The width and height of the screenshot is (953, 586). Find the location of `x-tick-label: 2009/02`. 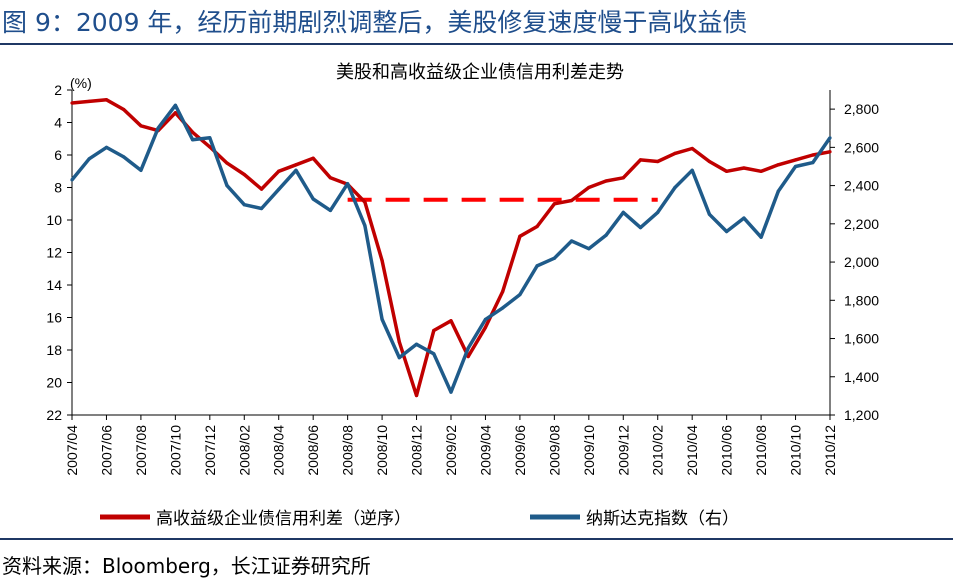

x-tick-label: 2009/02 is located at coordinates (451, 450).